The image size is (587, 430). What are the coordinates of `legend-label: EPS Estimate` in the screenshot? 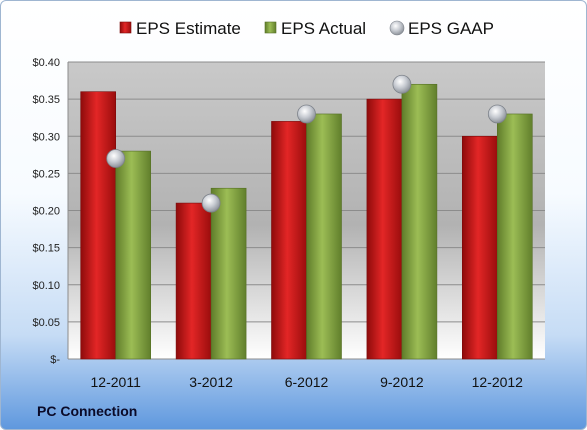 It's located at (188, 28).